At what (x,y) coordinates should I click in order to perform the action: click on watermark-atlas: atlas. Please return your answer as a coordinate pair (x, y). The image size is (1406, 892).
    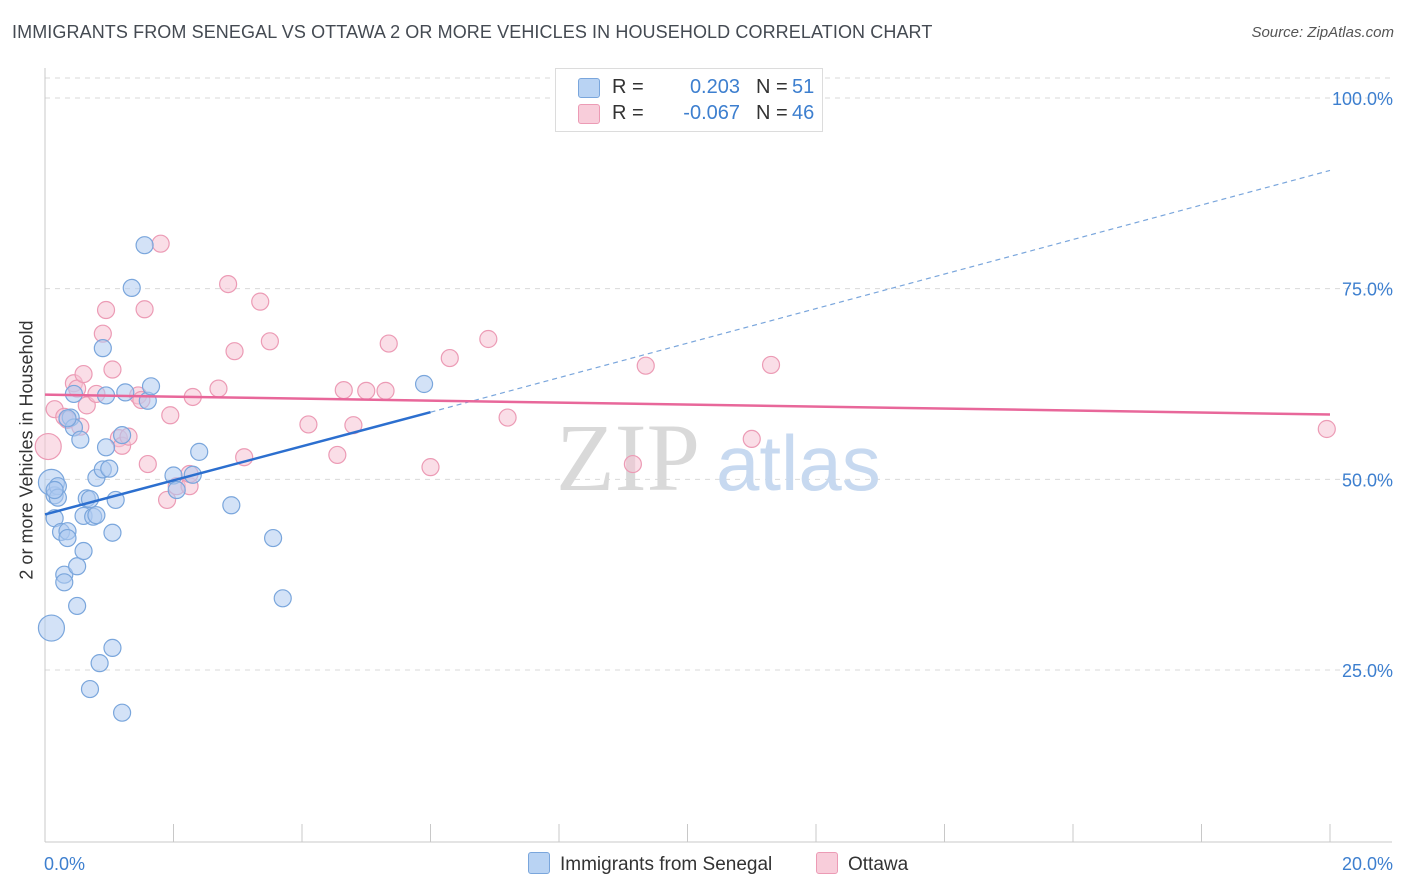
    Looking at the image, I should click on (798, 463).